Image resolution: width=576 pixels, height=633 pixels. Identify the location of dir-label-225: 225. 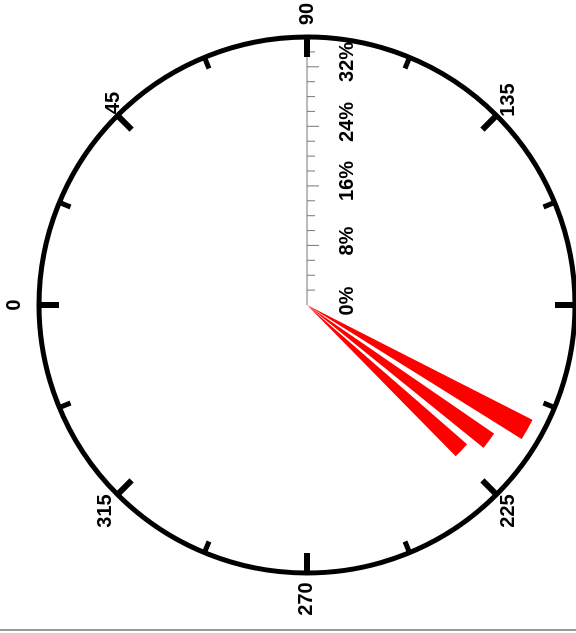
(508, 510).